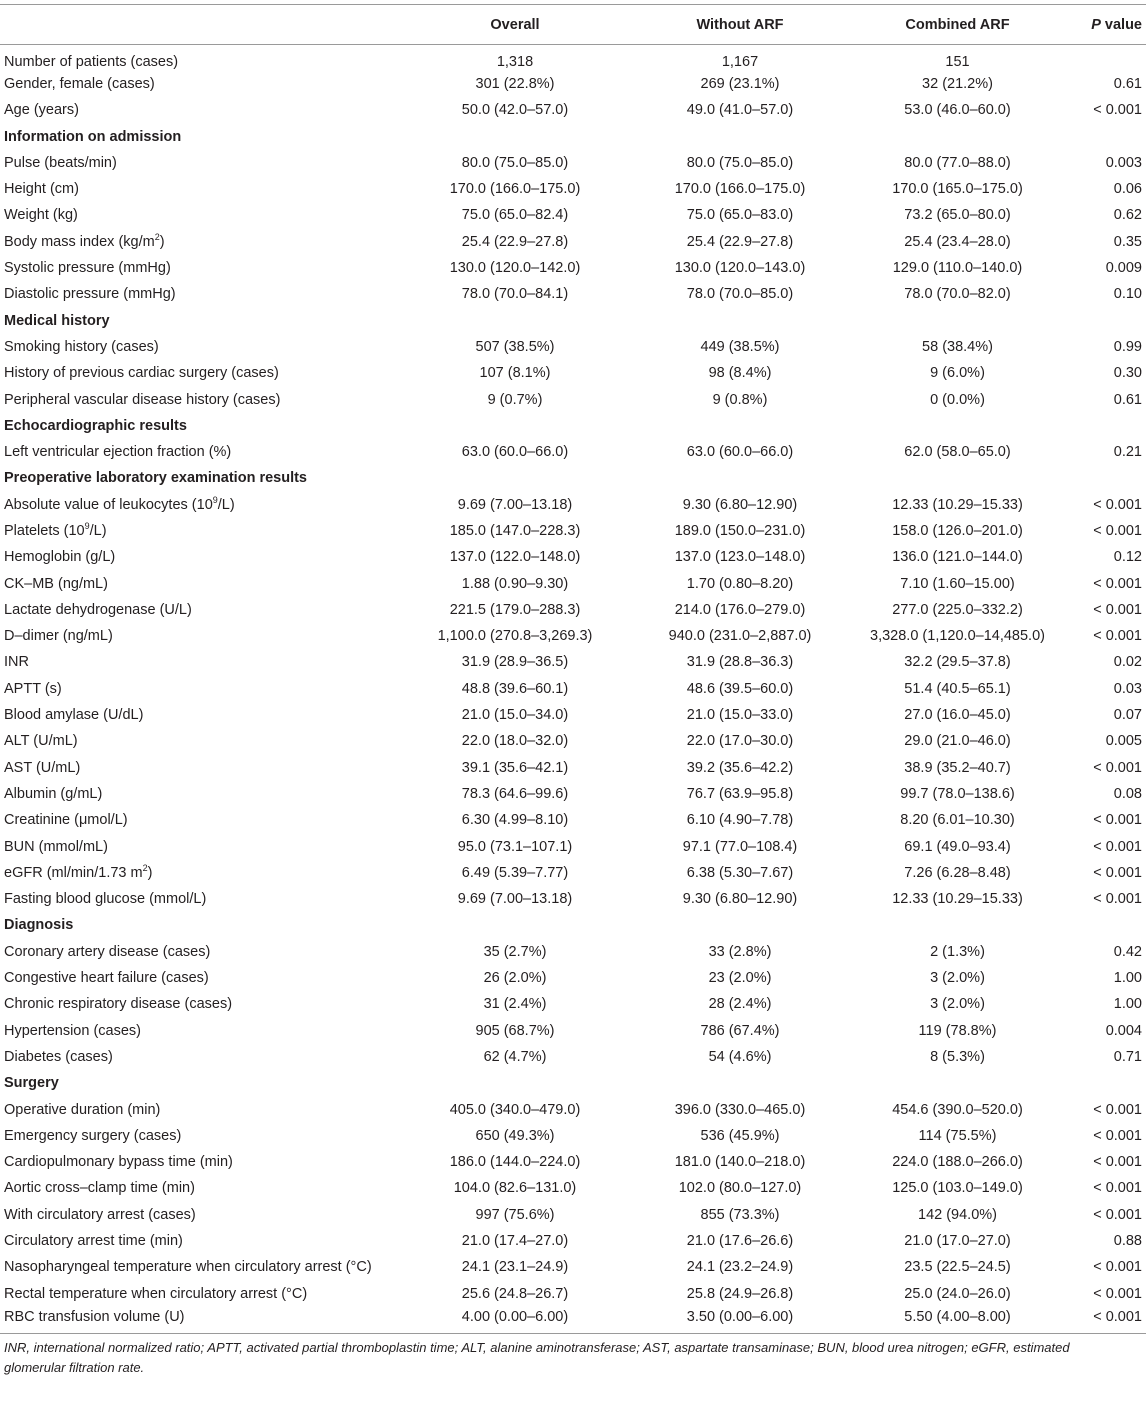  What do you see at coordinates (195, 978) in the screenshot?
I see `row-label: Congestive heart failure (cases)` at bounding box center [195, 978].